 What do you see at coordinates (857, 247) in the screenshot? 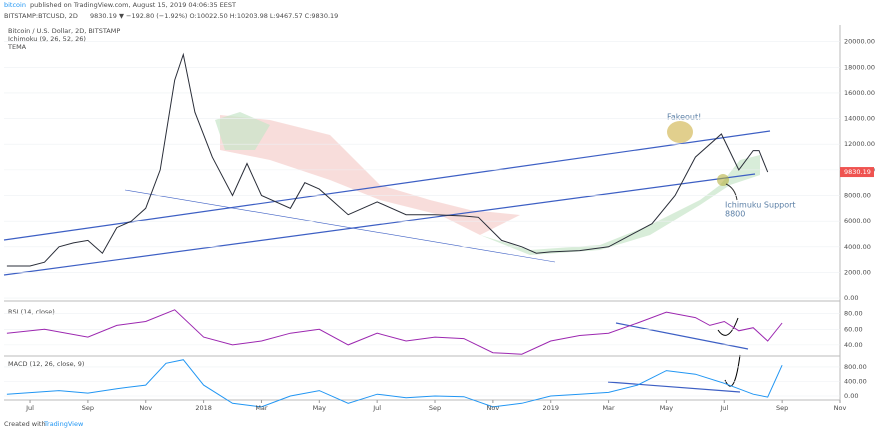
I see `y-tick-label: 4000.00` at bounding box center [857, 247].